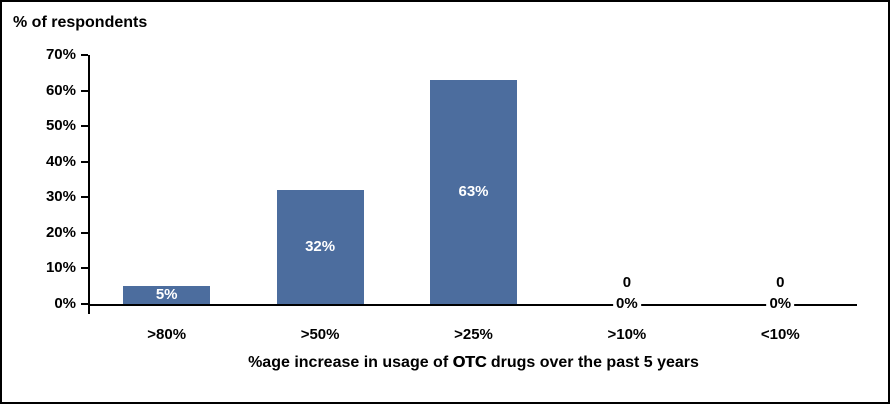  I want to click on x-axis-title-emphasis: OTC, so click(469, 362).